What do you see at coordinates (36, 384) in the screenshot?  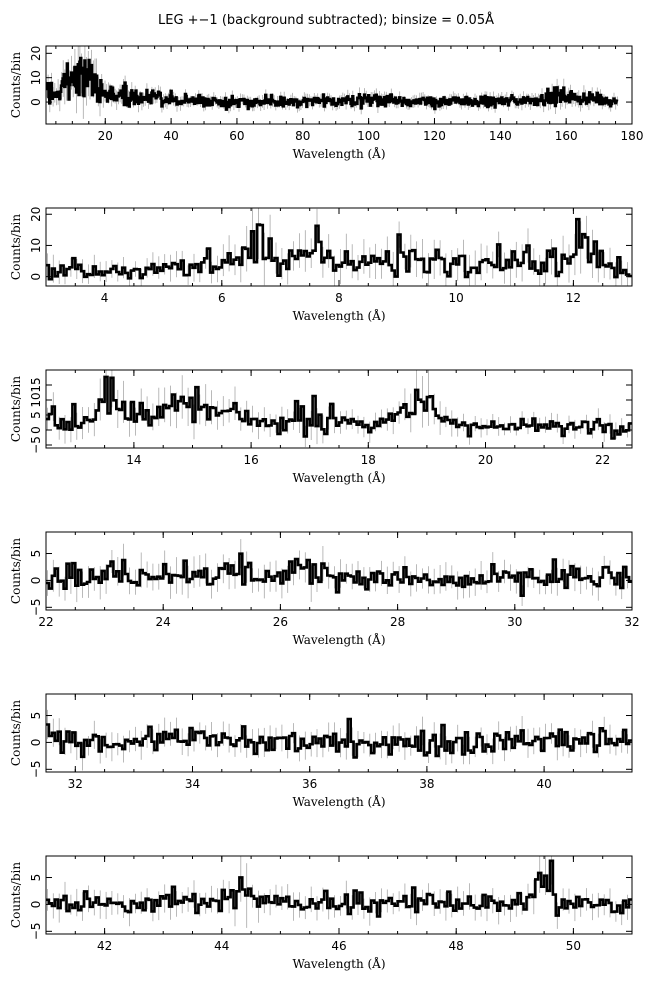 I see `y-tick-label: 15` at bounding box center [36, 384].